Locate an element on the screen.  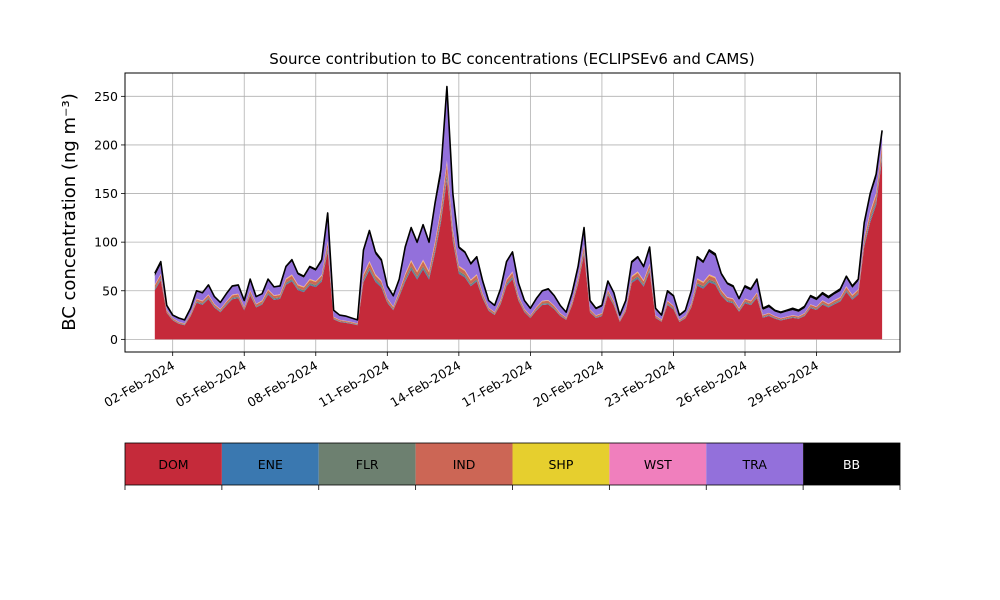
legend-label-bb: BB is located at coordinates (851, 464).